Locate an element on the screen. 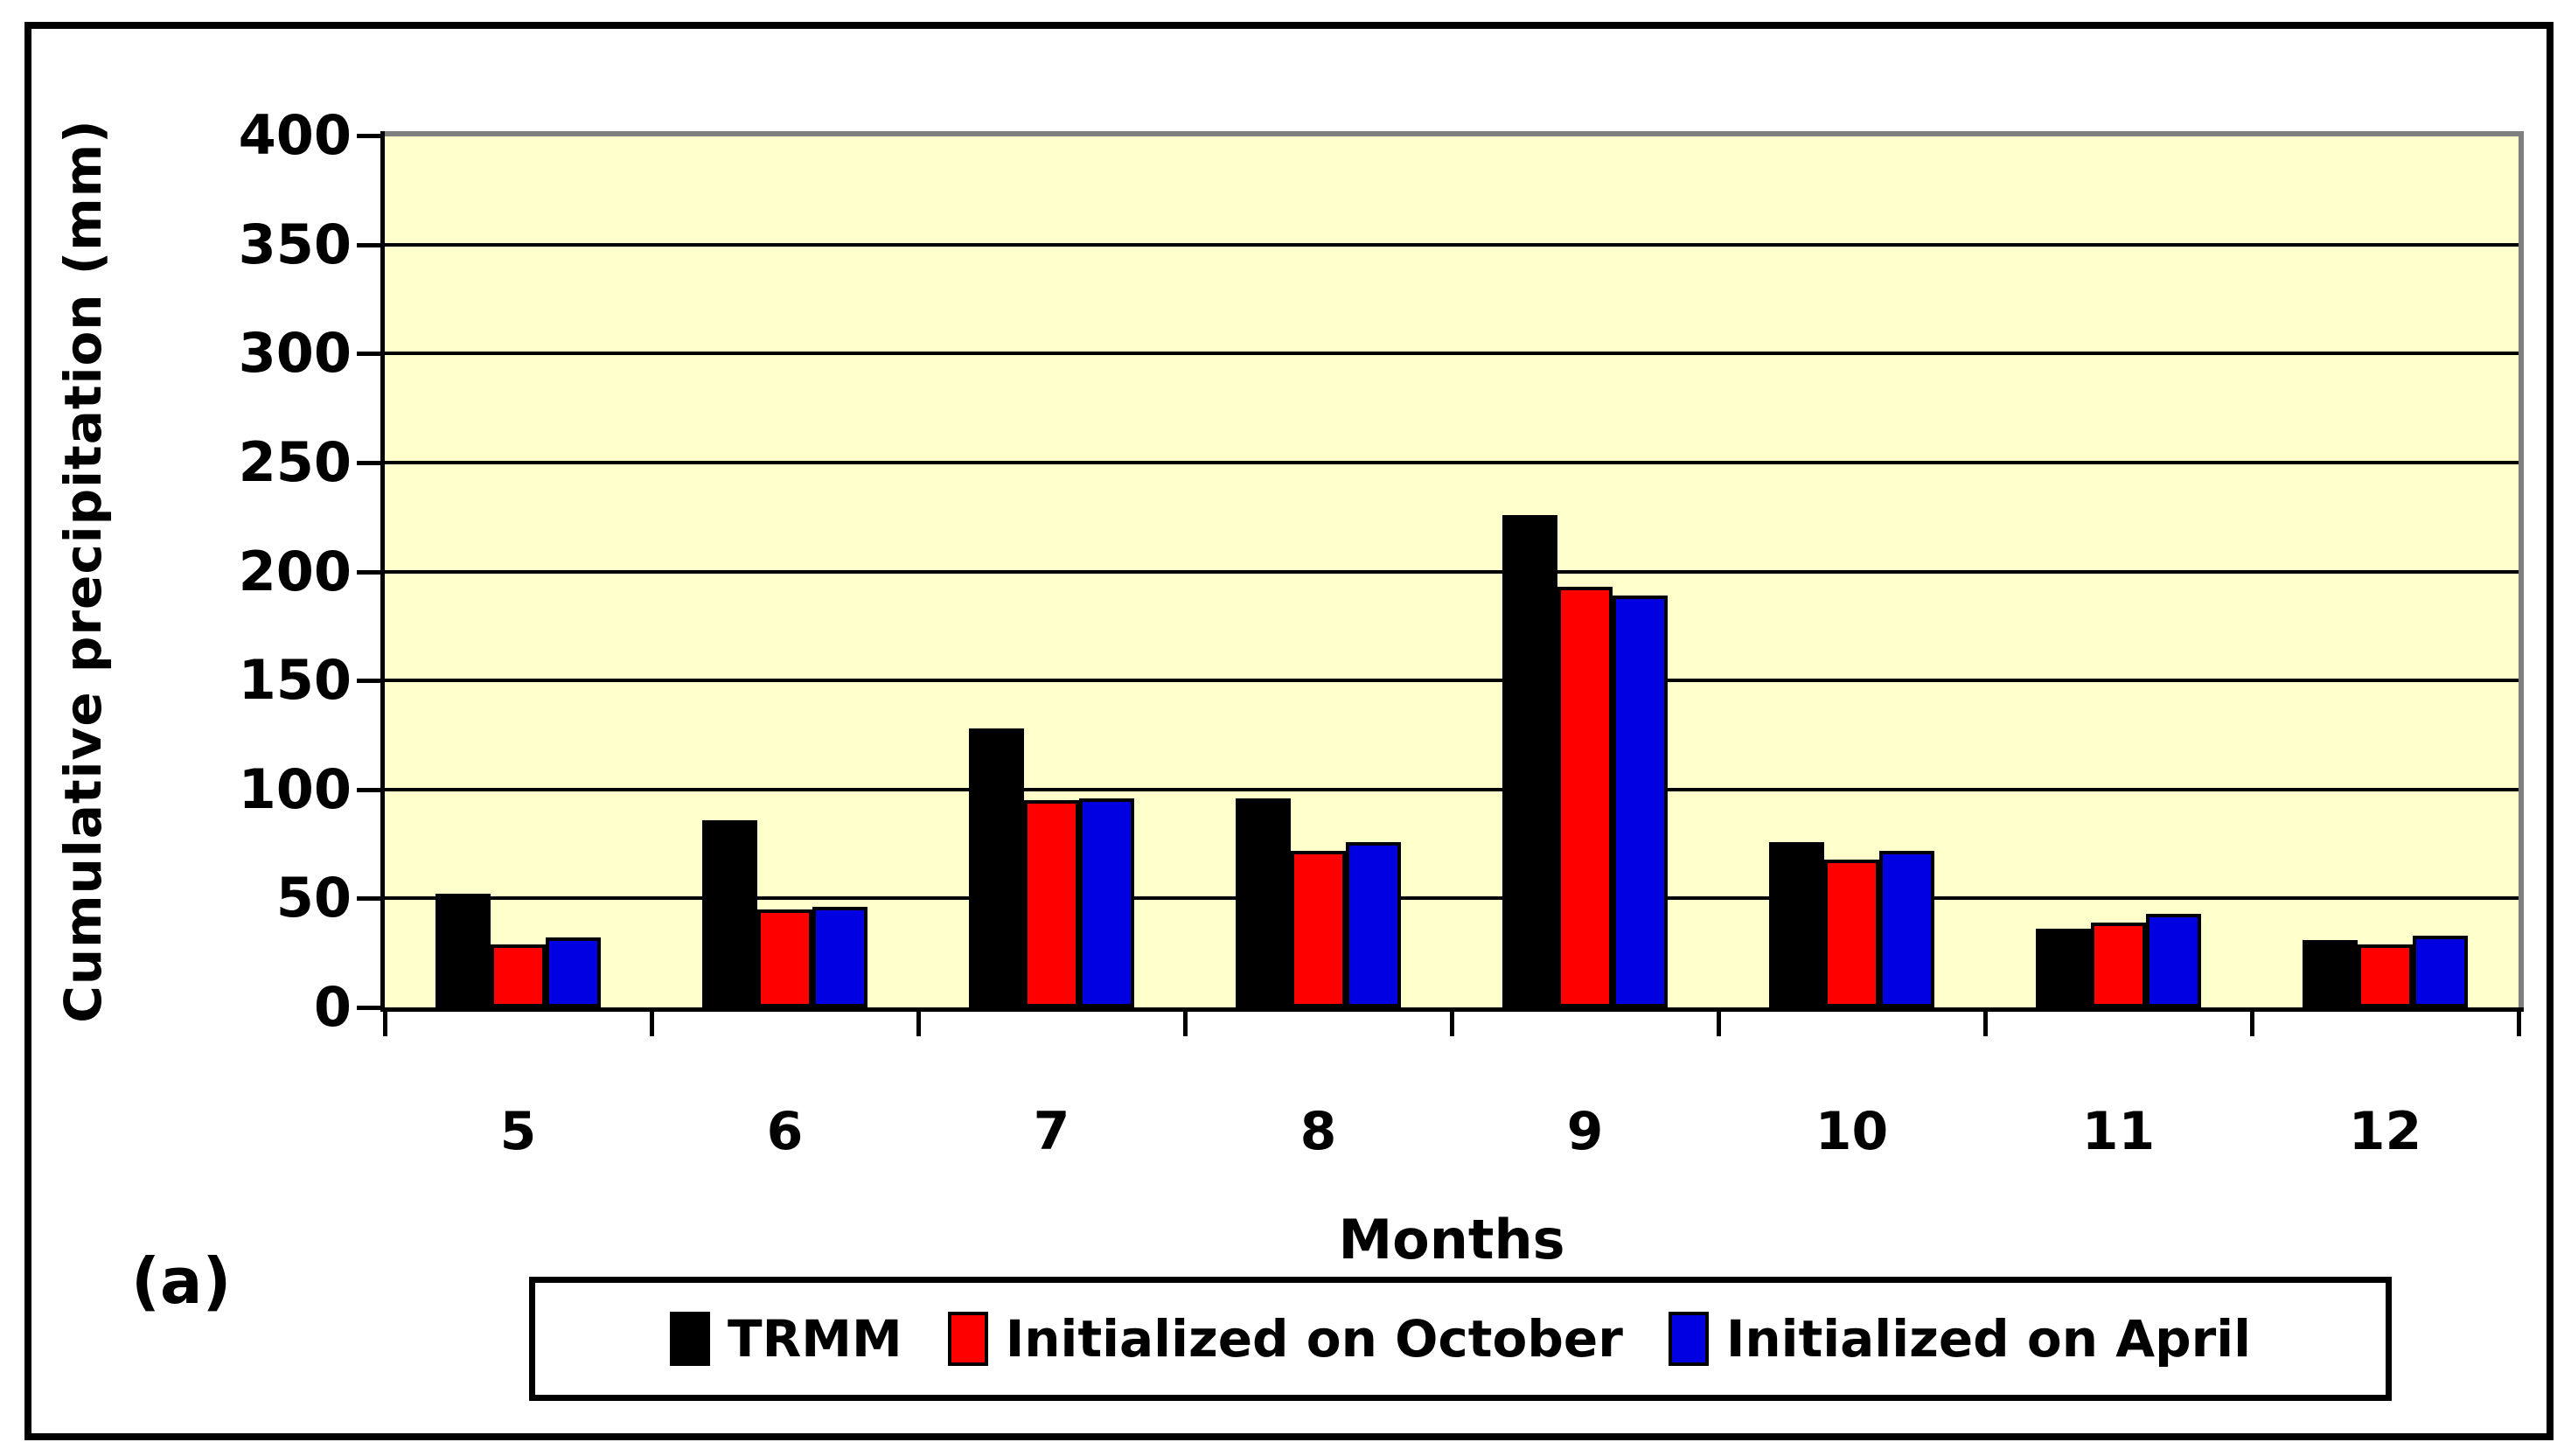  y-tick-label-100: 100 is located at coordinates (295, 788).